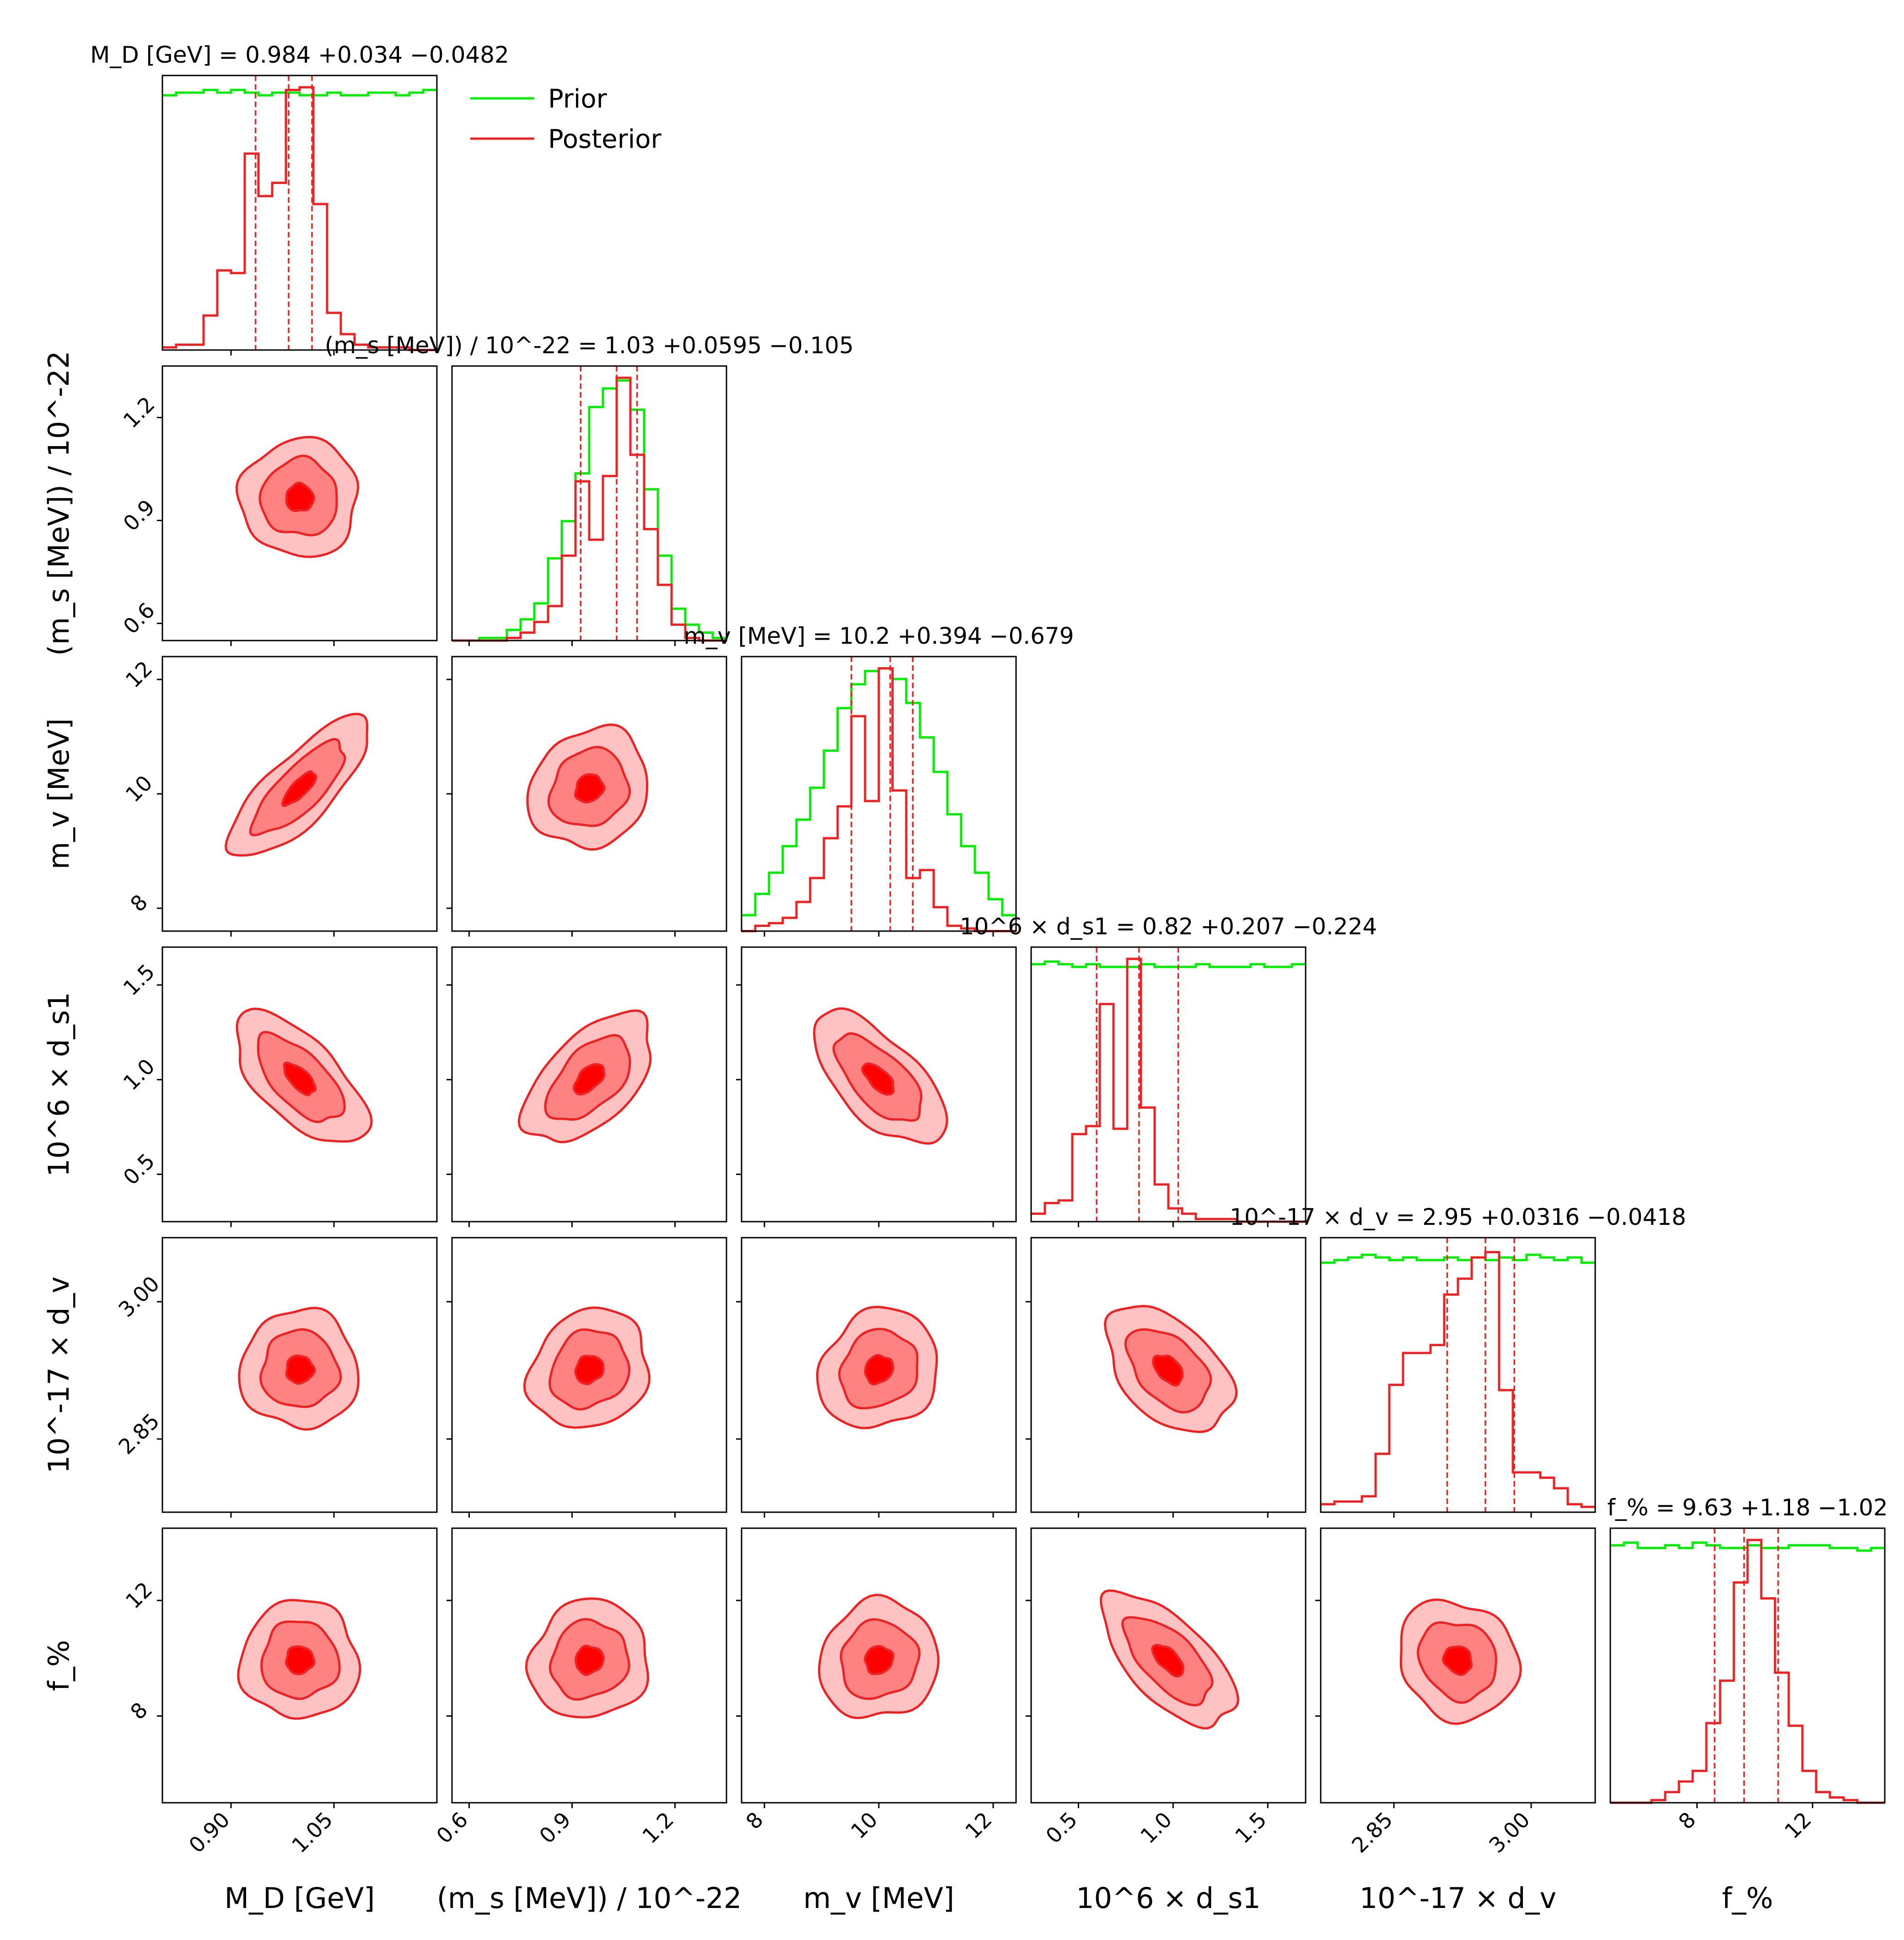 The height and width of the screenshot is (1940, 1904). What do you see at coordinates (58, 1665) in the screenshot?
I see `y-axis-label: f_%` at bounding box center [58, 1665].